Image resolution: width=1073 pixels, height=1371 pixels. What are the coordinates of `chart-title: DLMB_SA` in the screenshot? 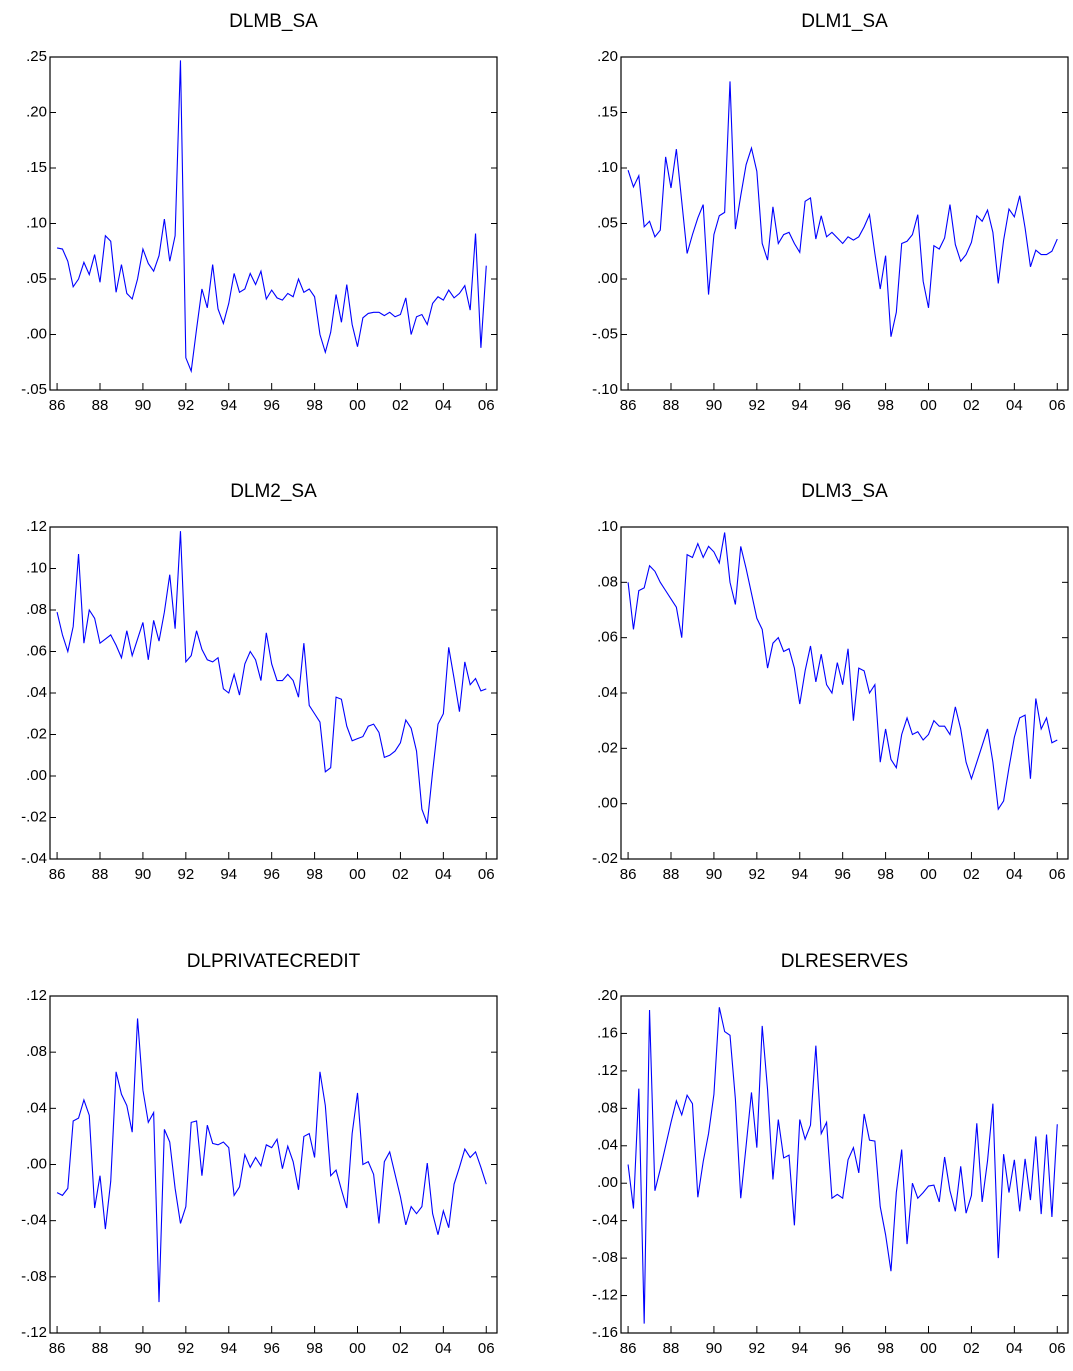 It's located at (273, 21).